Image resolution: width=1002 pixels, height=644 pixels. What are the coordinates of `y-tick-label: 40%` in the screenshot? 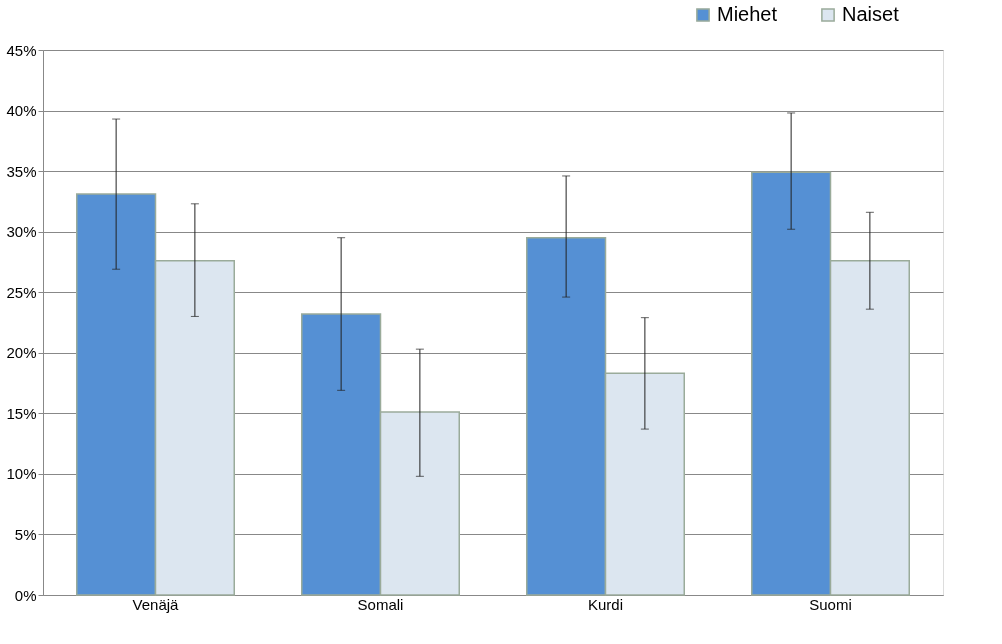 It's located at (21, 111).